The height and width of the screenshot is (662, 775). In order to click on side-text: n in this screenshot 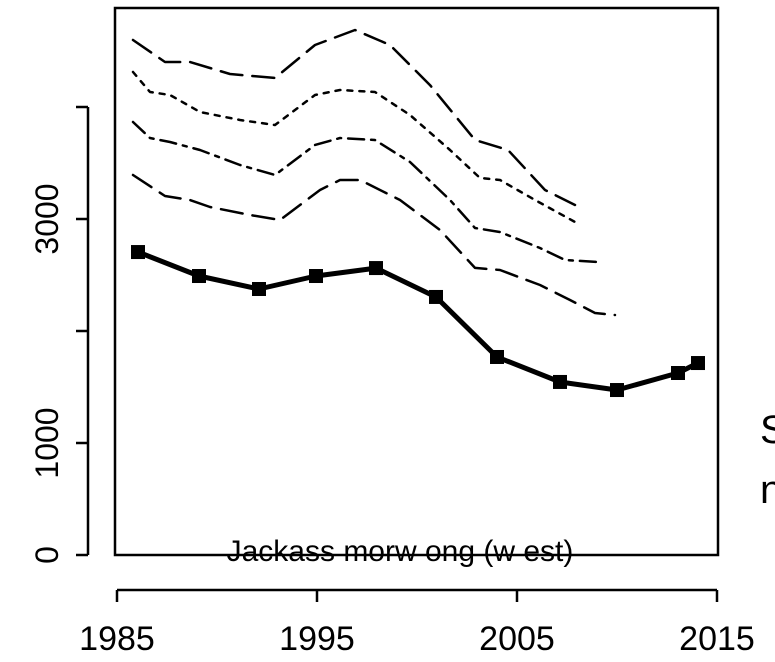, I will do `click(767, 490)`.